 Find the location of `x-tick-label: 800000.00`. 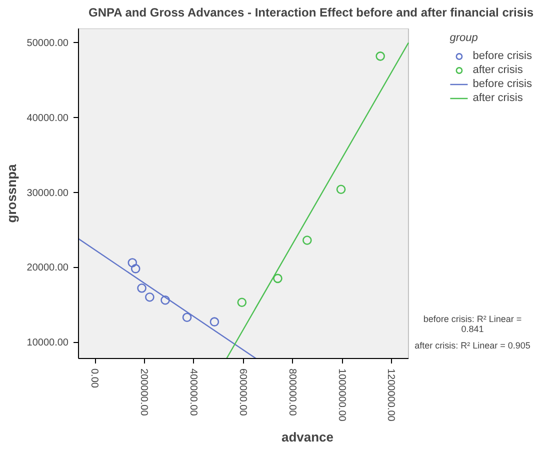

x-tick-label: 800000.00 is located at coordinates (292, 392).